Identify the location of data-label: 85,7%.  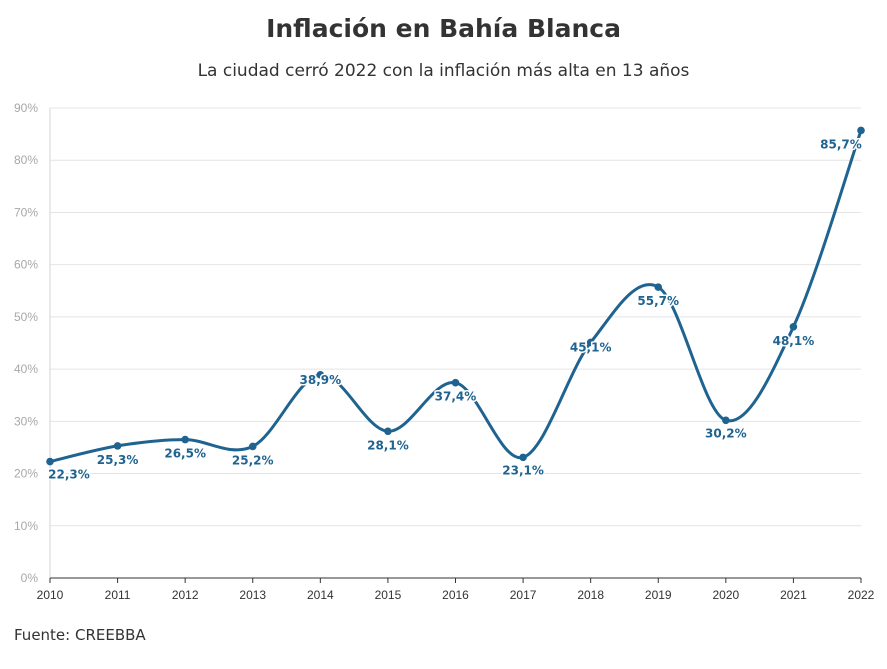
(841, 144).